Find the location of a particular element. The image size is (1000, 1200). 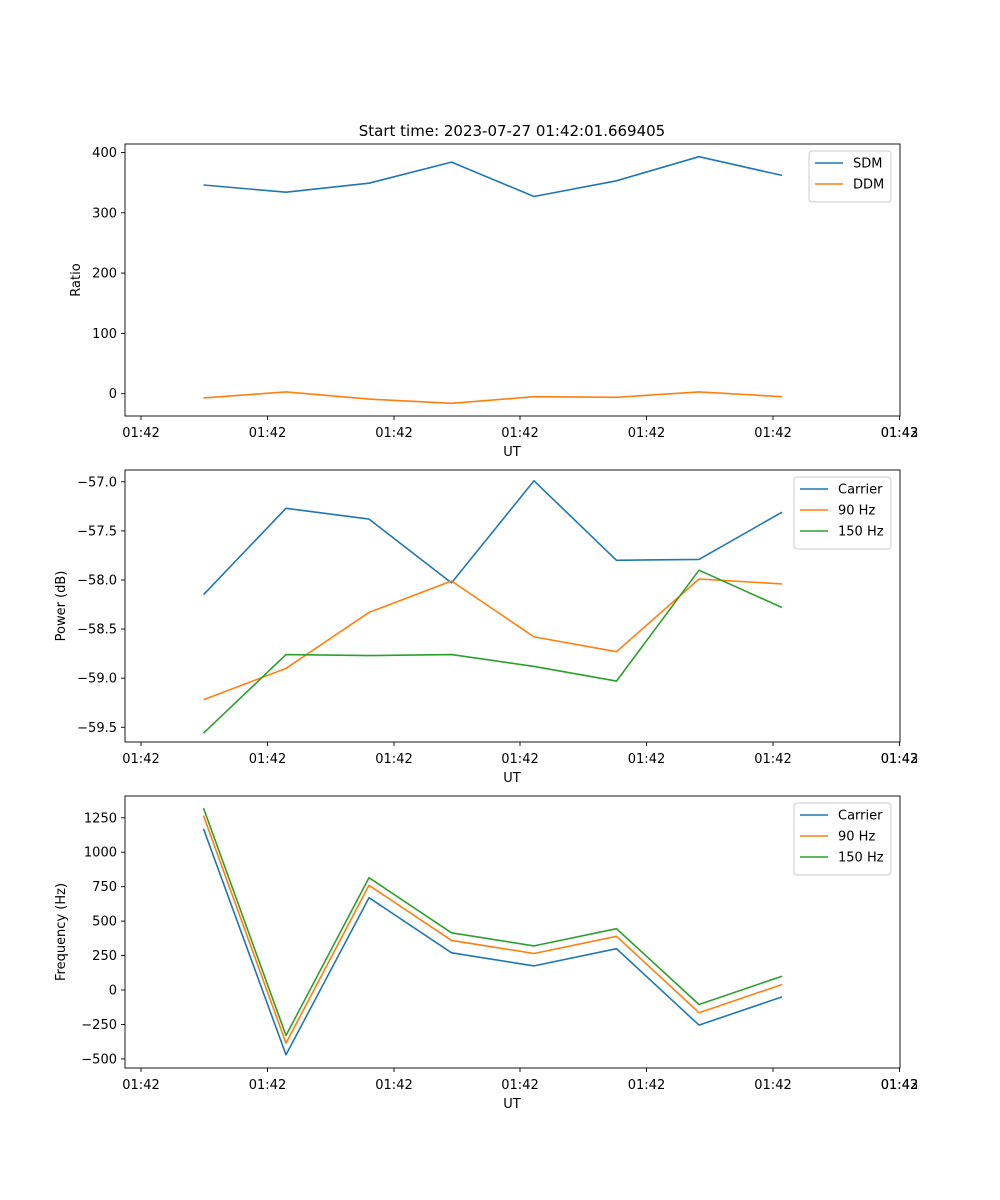

y-tick-label: 200 is located at coordinates (104, 274).